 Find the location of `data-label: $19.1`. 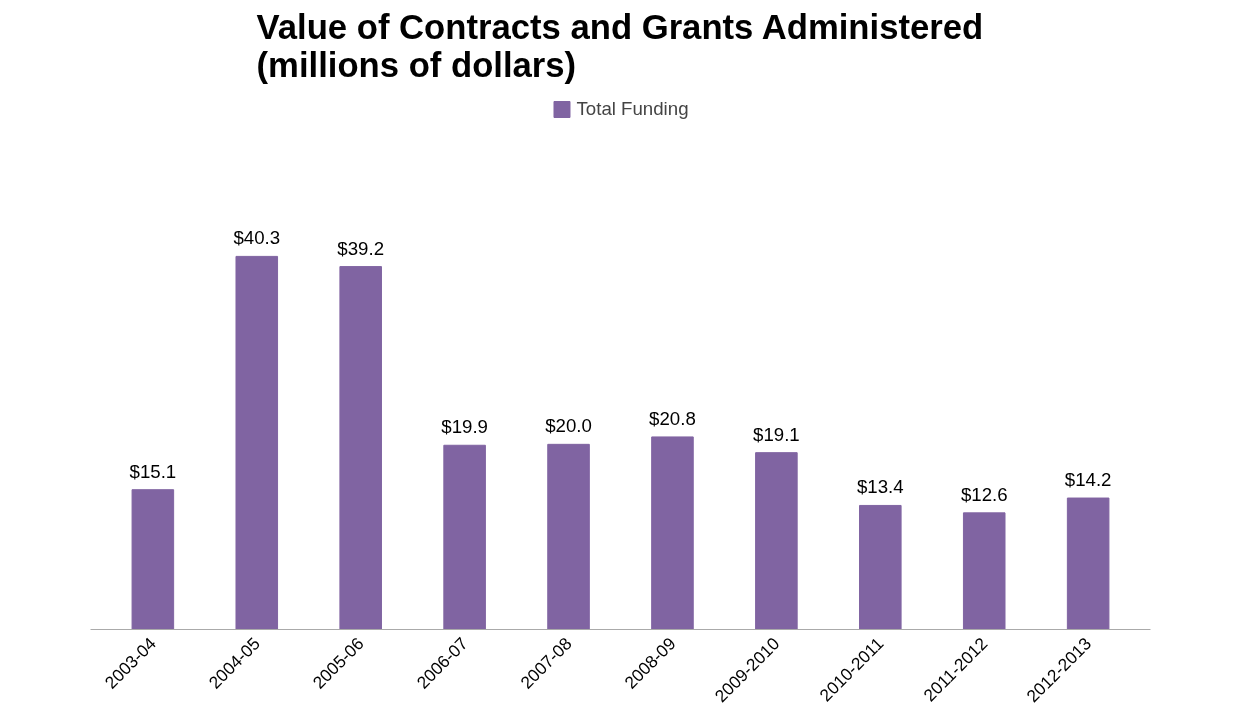

data-label: $19.1 is located at coordinates (776, 434).